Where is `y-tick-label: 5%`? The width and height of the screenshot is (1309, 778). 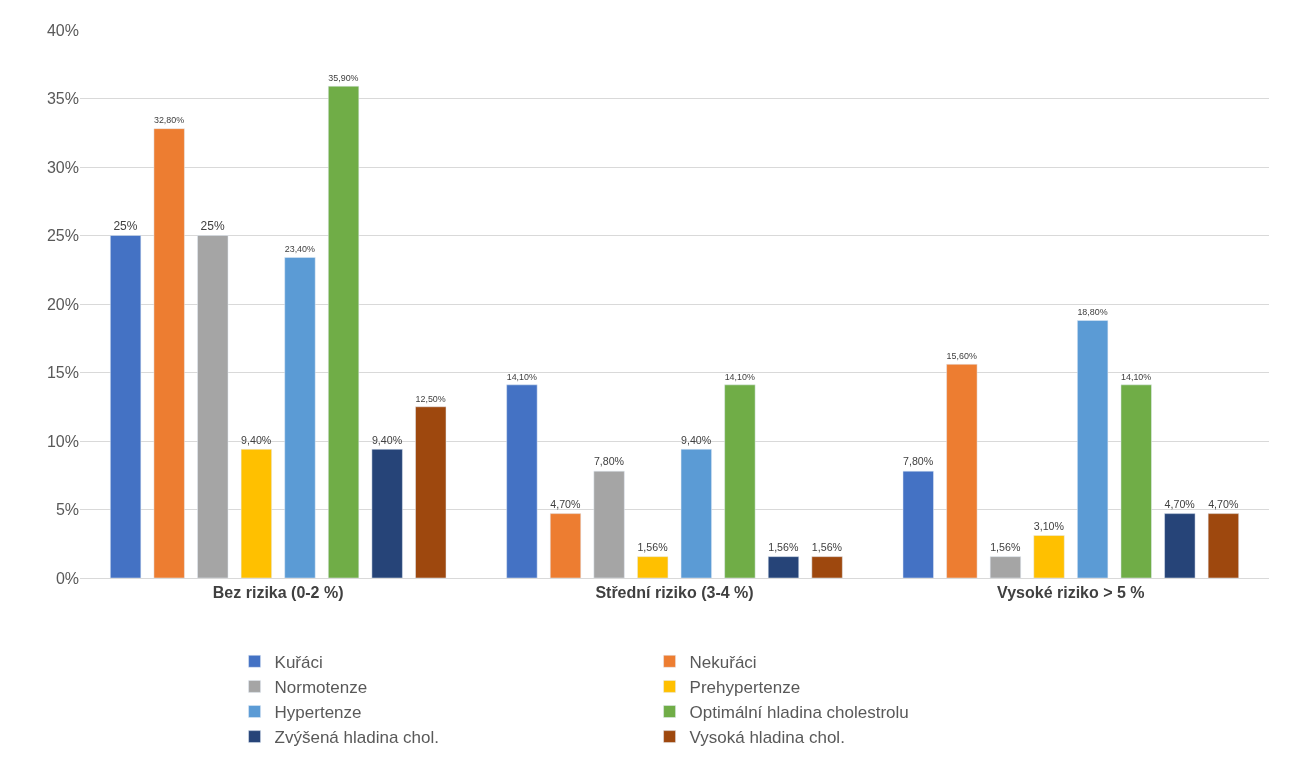 y-tick-label: 5% is located at coordinates (67, 510).